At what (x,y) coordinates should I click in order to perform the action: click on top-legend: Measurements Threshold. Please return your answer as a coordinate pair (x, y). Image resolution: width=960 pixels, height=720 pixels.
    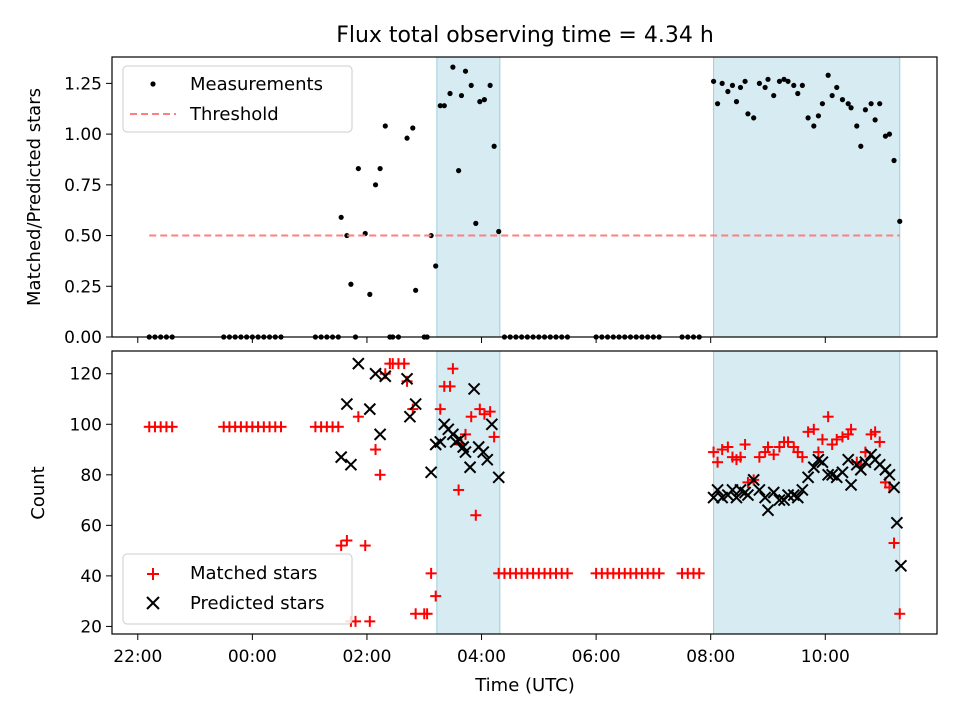
    Looking at the image, I should click on (237, 99).